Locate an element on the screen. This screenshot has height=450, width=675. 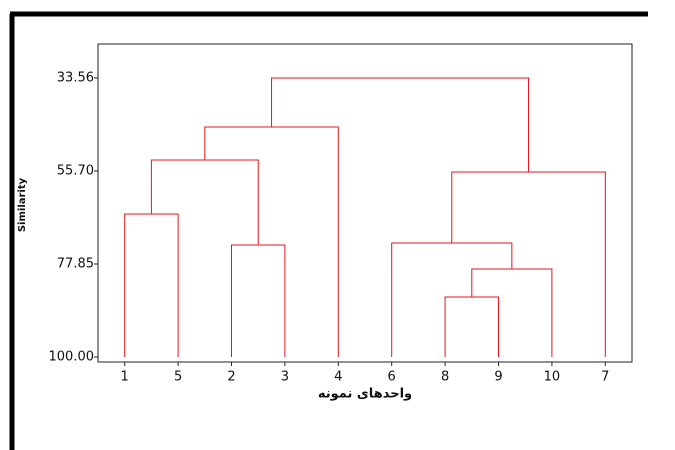
y-tick-label: 100.00 is located at coordinates (72, 357).